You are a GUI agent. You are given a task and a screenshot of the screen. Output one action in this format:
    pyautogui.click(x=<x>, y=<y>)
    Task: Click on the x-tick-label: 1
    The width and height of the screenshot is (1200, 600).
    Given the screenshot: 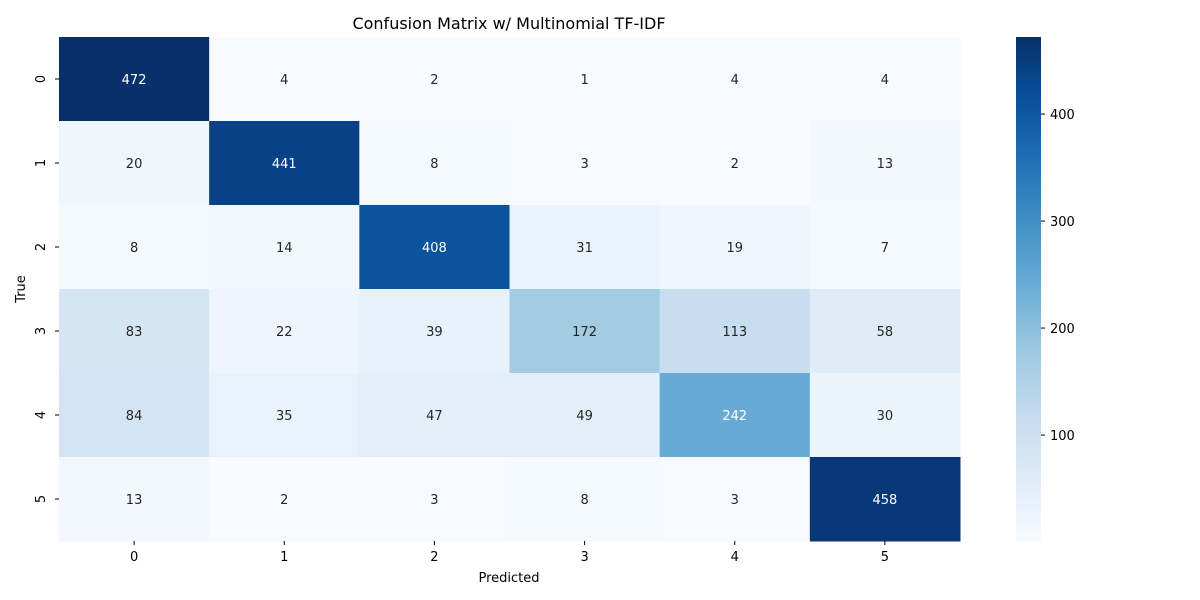 What is the action you would take?
    pyautogui.click(x=284, y=557)
    